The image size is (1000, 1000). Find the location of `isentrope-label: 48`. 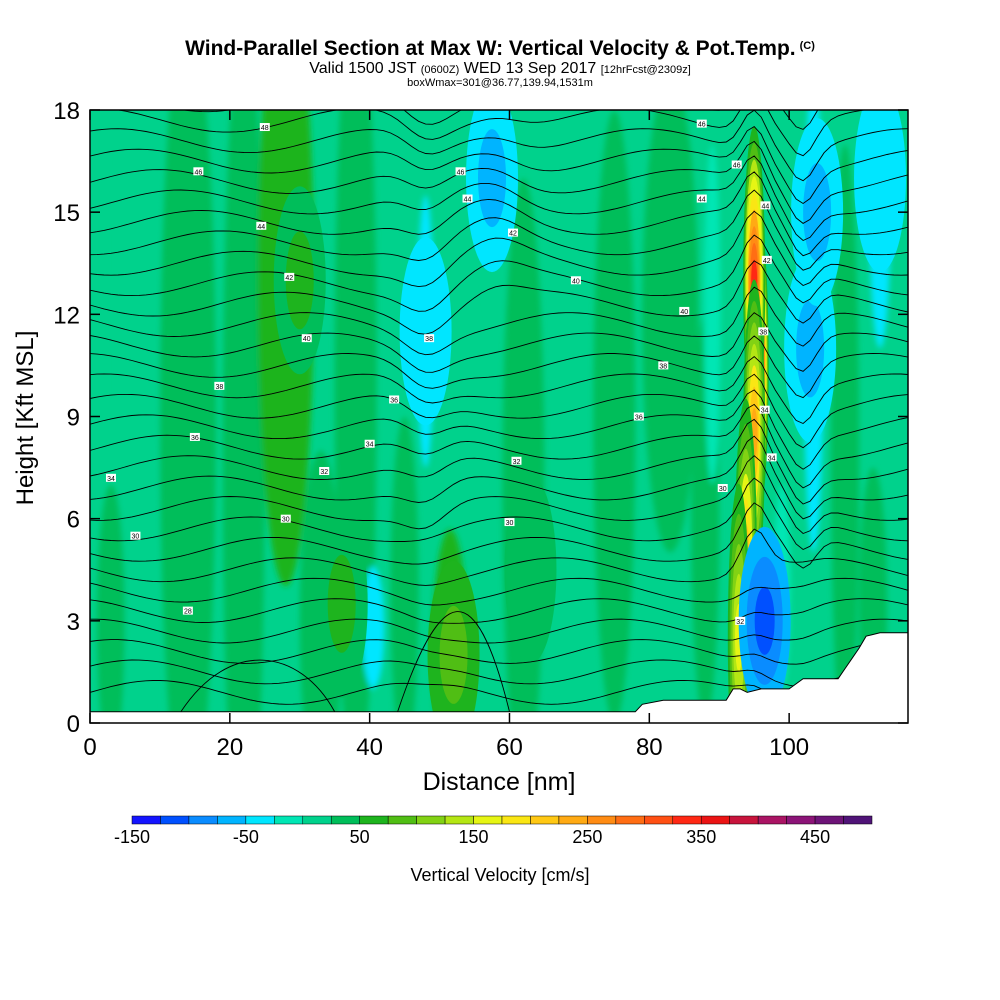

isentrope-label: 48 is located at coordinates (264, 127).